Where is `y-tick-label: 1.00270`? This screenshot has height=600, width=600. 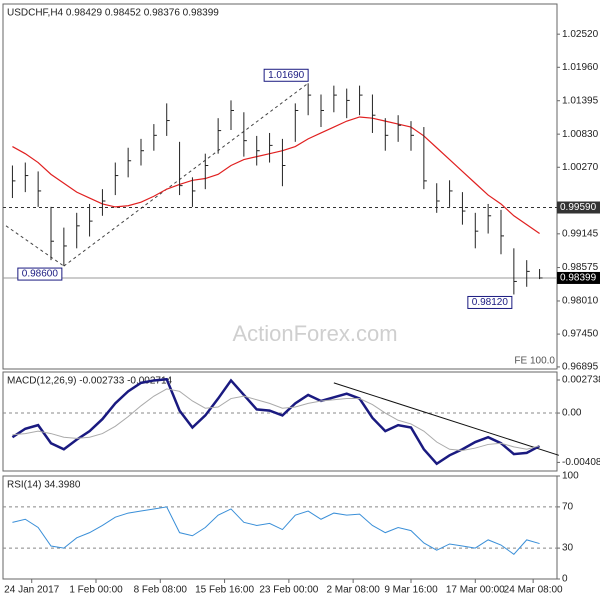
y-tick-label: 1.00270 is located at coordinates (580, 167).